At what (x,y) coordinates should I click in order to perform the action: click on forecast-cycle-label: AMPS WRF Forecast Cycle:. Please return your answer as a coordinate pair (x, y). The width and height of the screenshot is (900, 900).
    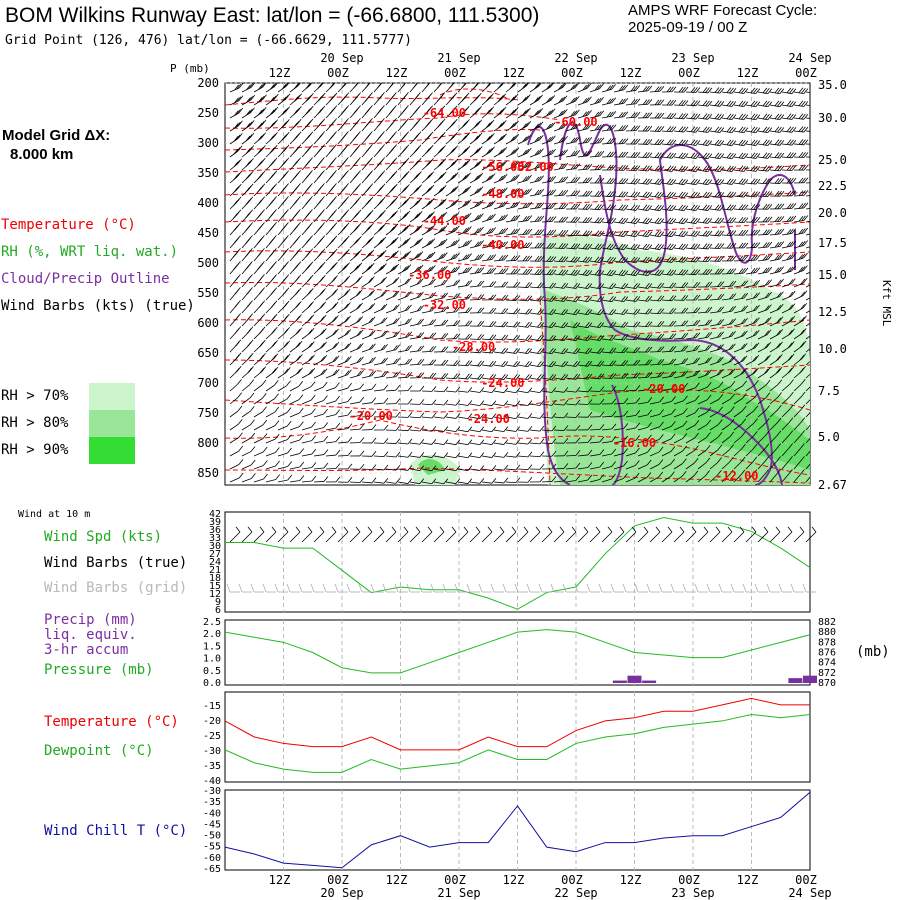
    Looking at the image, I should click on (723, 10).